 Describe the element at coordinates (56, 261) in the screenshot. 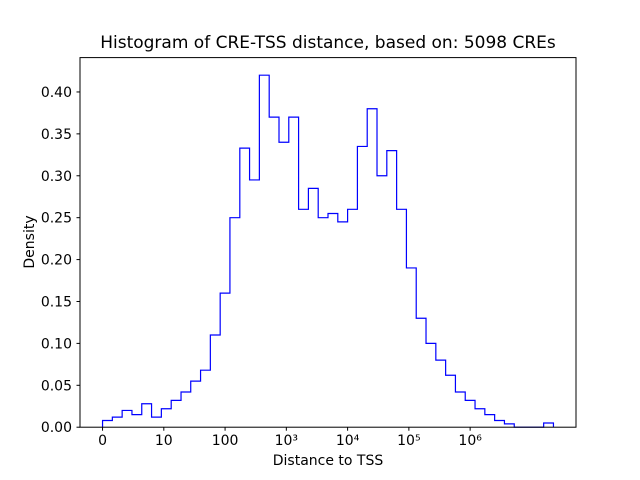

I see `y-tick-label: 0.20` at that location.